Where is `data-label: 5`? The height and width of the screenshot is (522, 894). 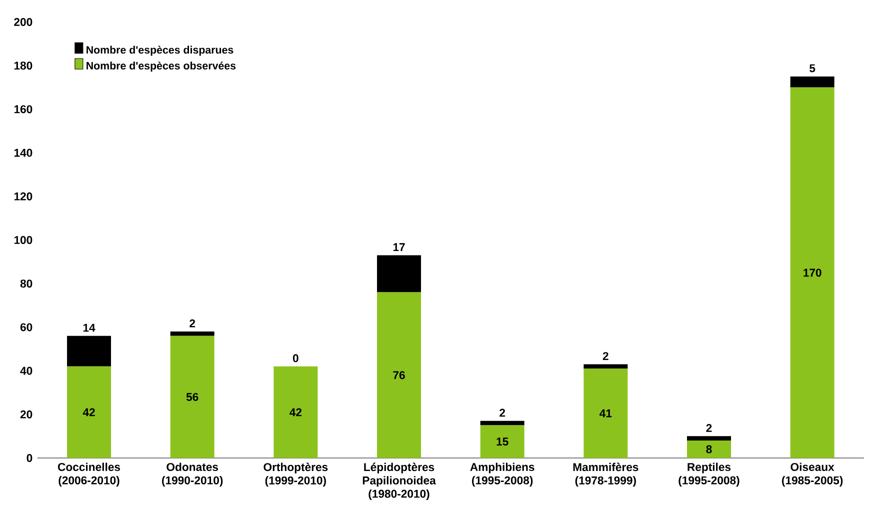
data-label: 5 is located at coordinates (813, 68).